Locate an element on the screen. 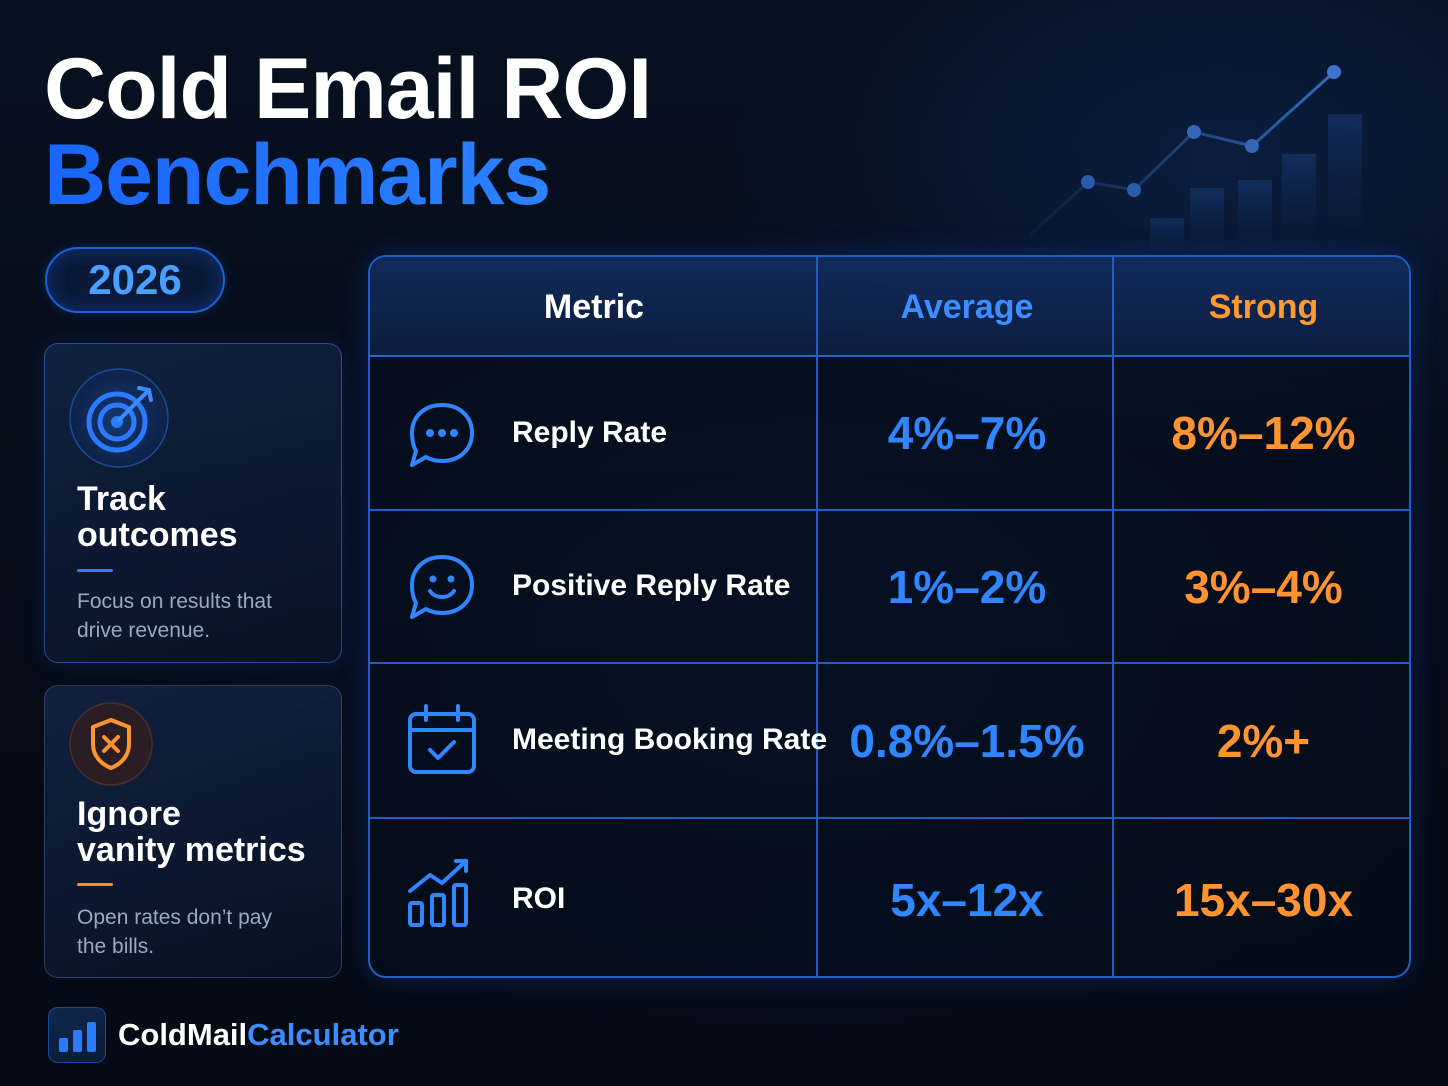 The width and height of the screenshot is (1448, 1086). table-row: ROI 5x–12x 15x–30x is located at coordinates (889, 897).